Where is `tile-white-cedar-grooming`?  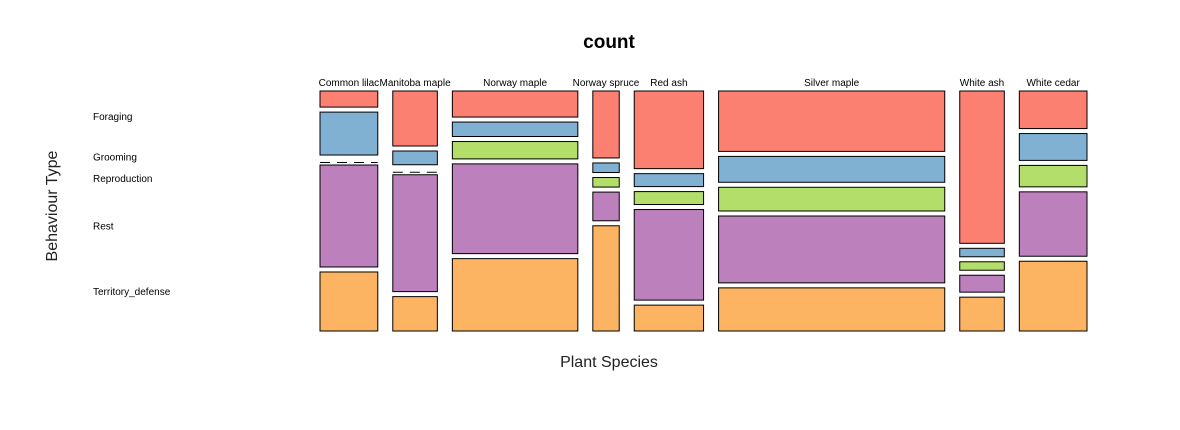
tile-white-cedar-grooming is located at coordinates (1053, 147).